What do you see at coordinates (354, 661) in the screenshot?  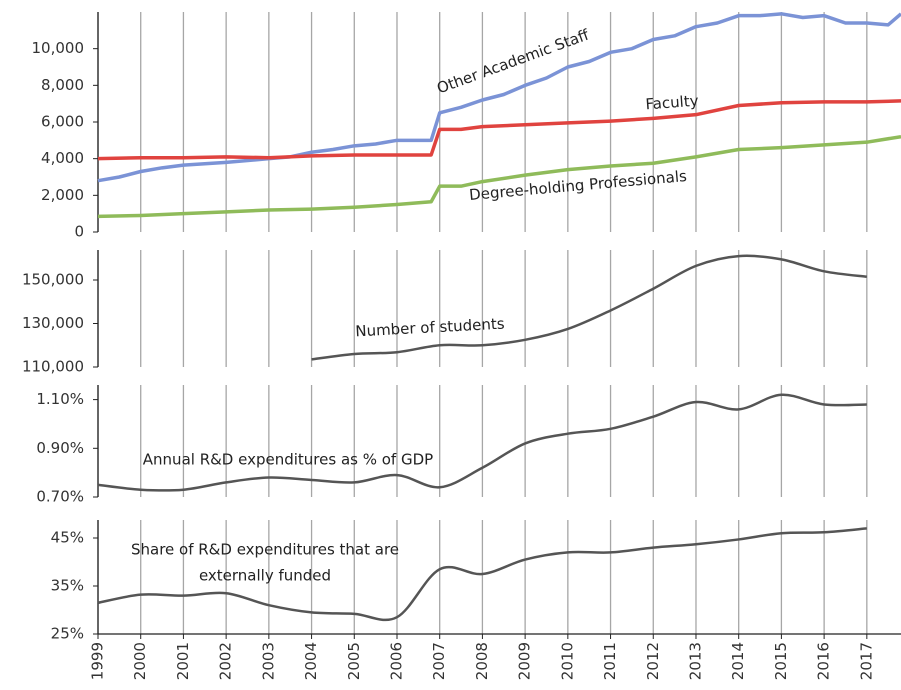 I see `x-tick-label: 2005` at bounding box center [354, 661].